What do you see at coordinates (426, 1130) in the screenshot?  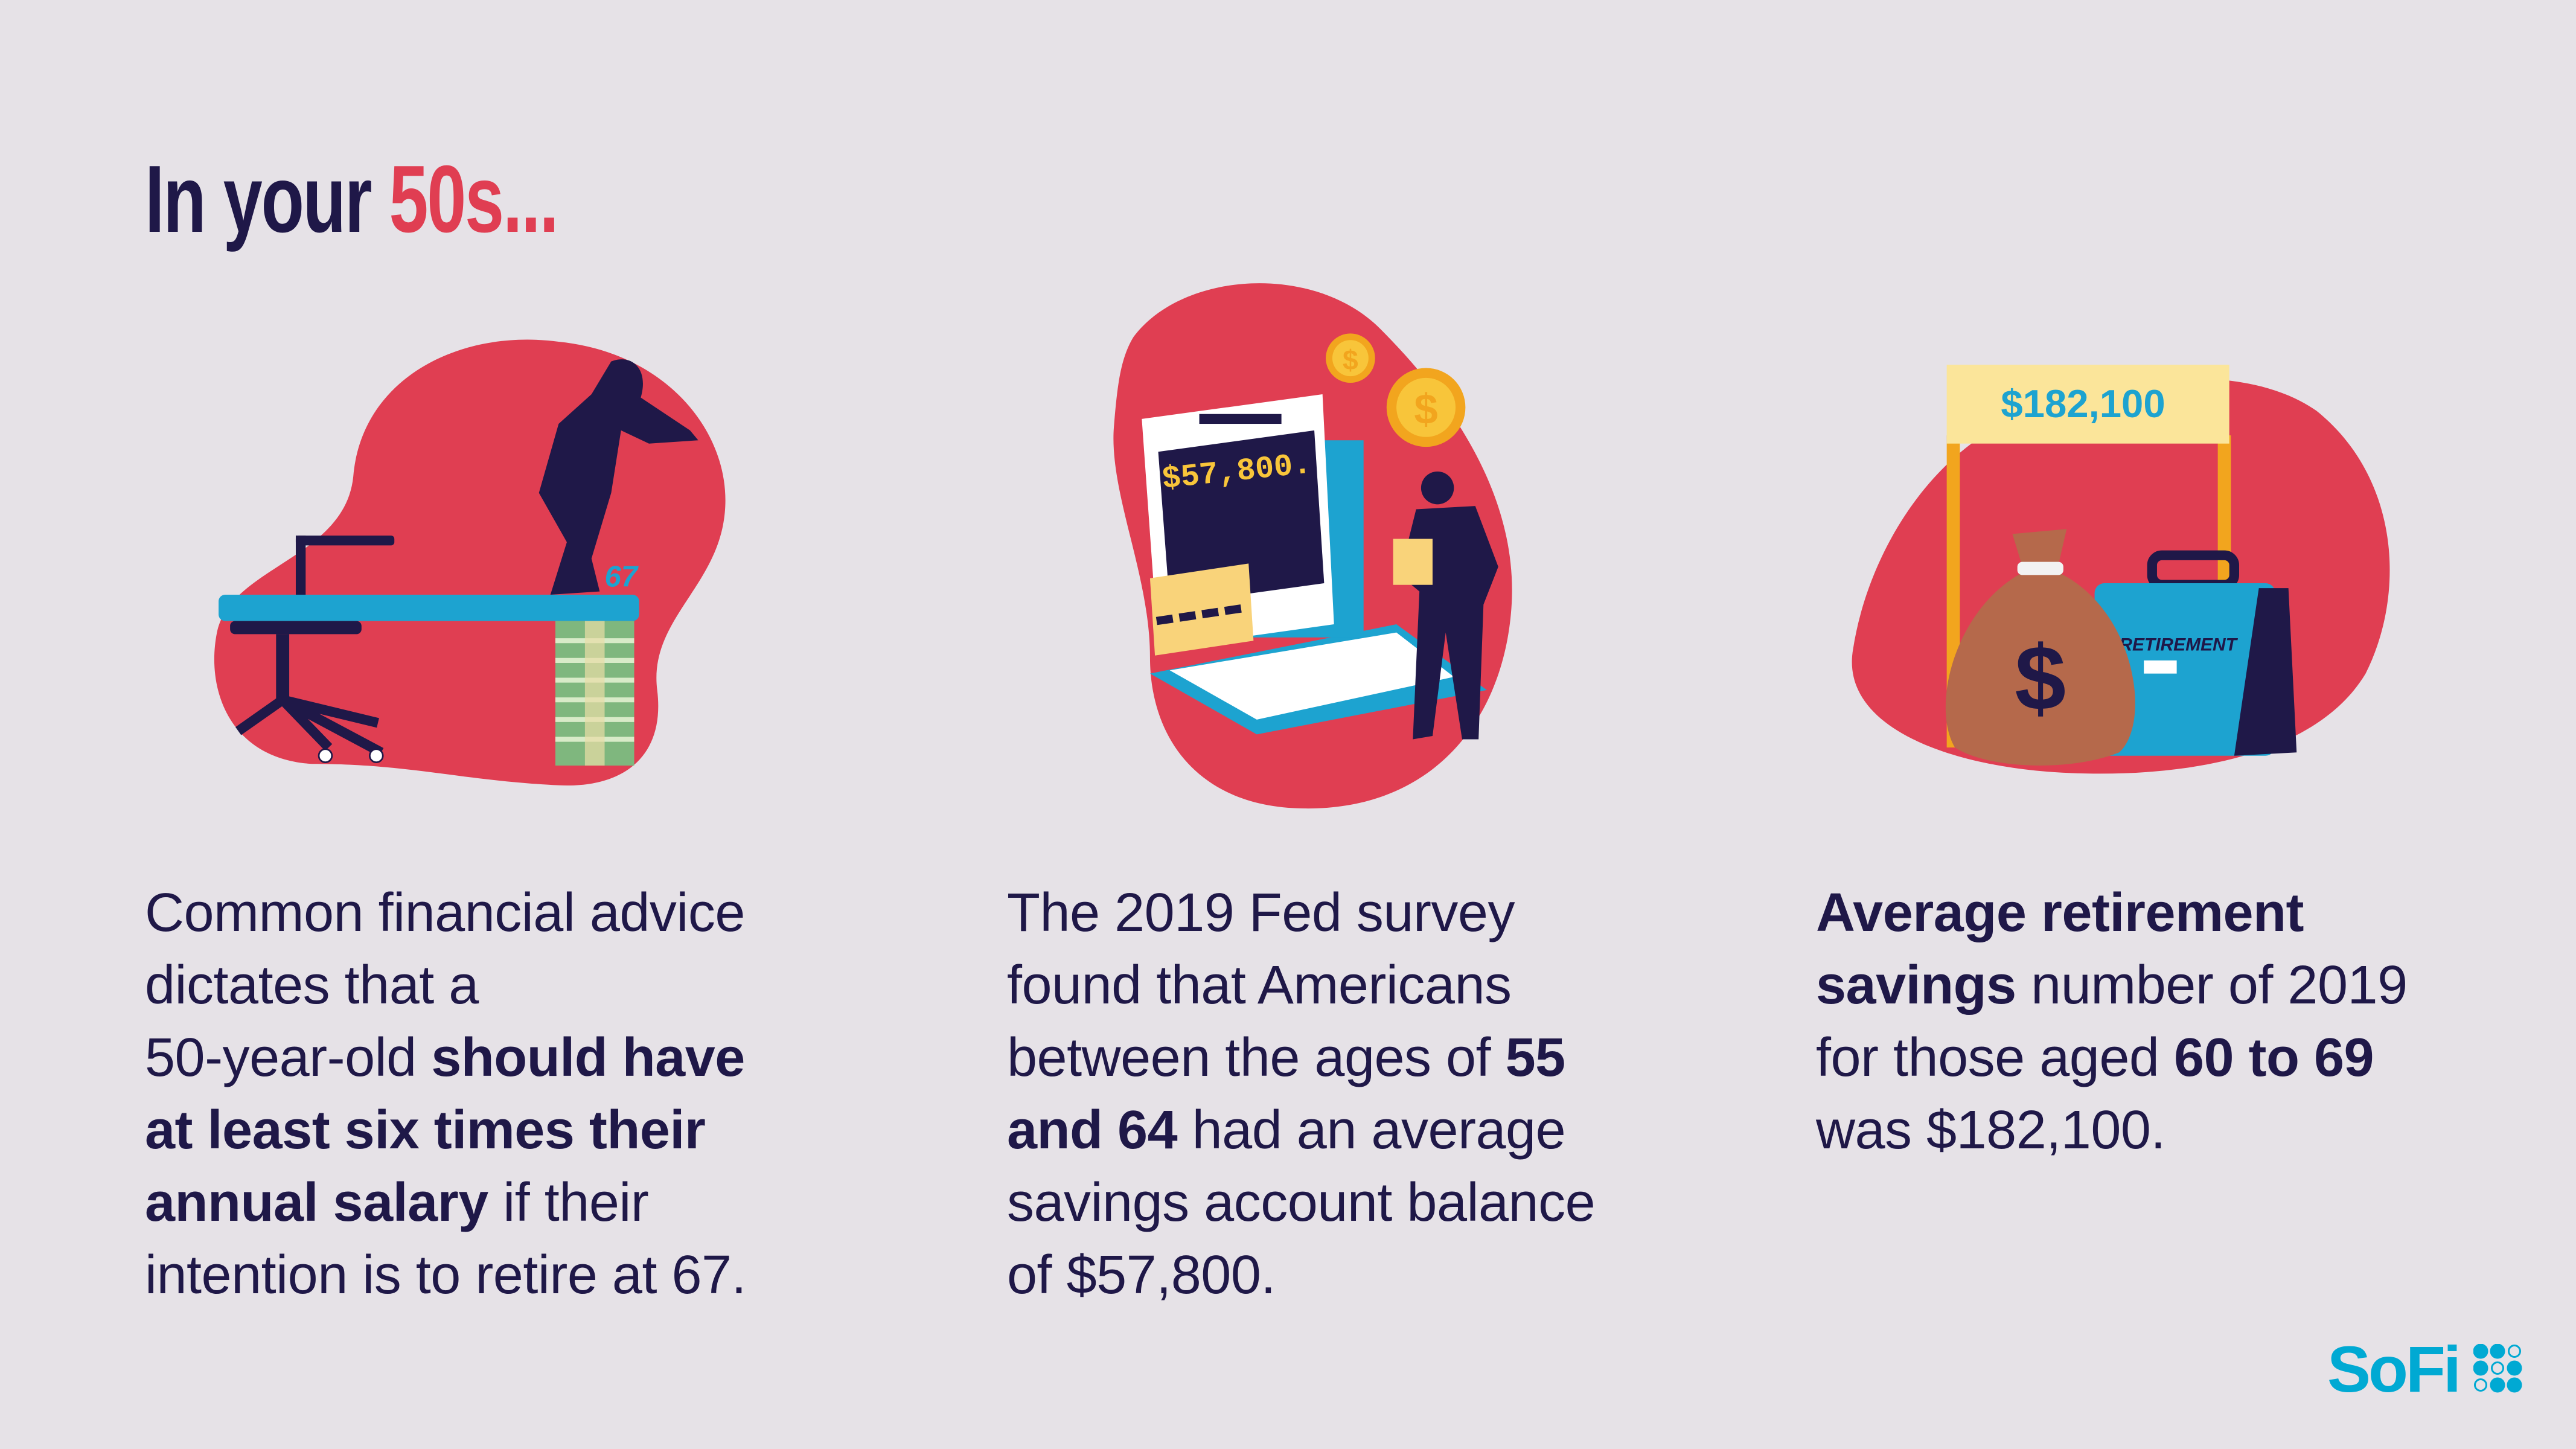 I see `text-segment-bold: at least six times their` at bounding box center [426, 1130].